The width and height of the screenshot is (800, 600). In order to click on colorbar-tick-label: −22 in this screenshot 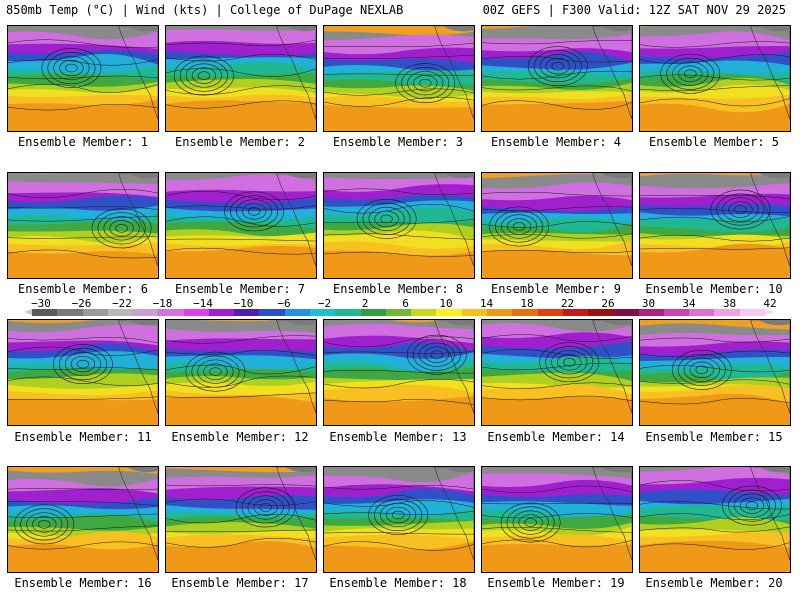, I will do `click(122, 303)`.